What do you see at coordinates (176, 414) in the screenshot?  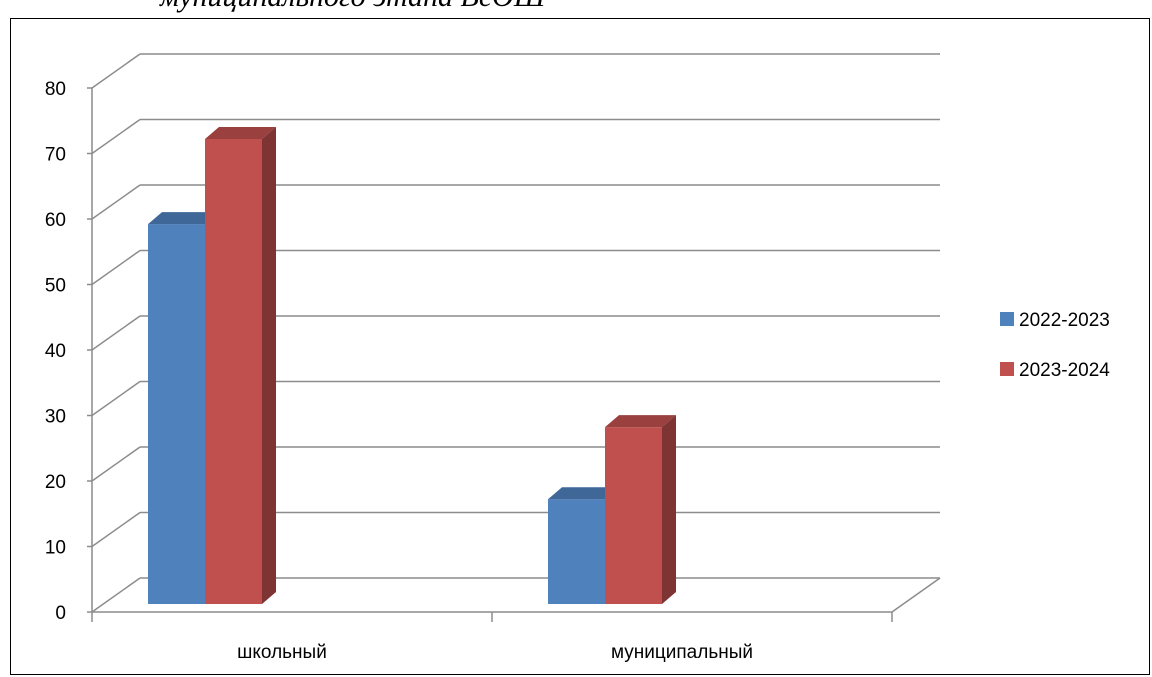 I see `bar-2022-2023-школьный` at bounding box center [176, 414].